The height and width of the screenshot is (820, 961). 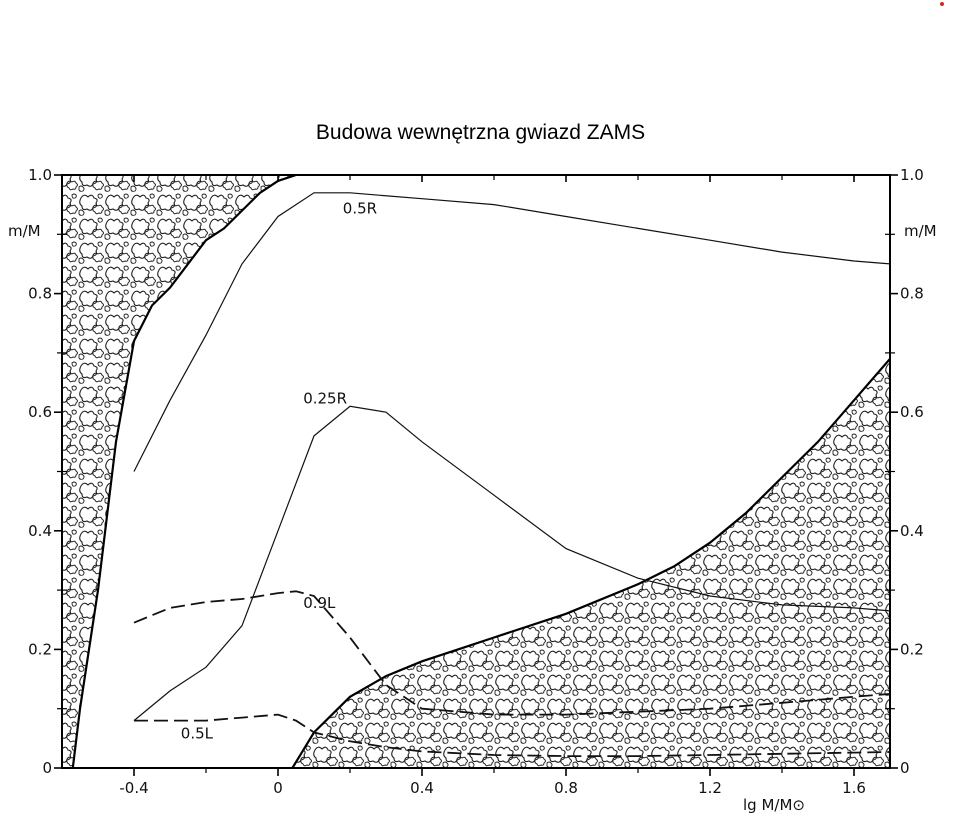 What do you see at coordinates (40, 294) in the screenshot?
I see `y-tick-label-left: 0.8` at bounding box center [40, 294].